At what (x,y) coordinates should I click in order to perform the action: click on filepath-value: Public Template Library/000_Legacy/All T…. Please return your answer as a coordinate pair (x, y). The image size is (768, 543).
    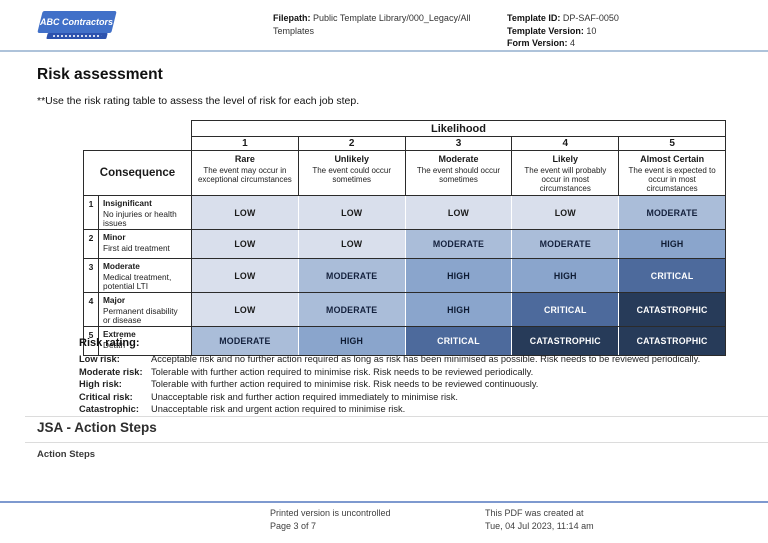
    Looking at the image, I should click on (372, 24).